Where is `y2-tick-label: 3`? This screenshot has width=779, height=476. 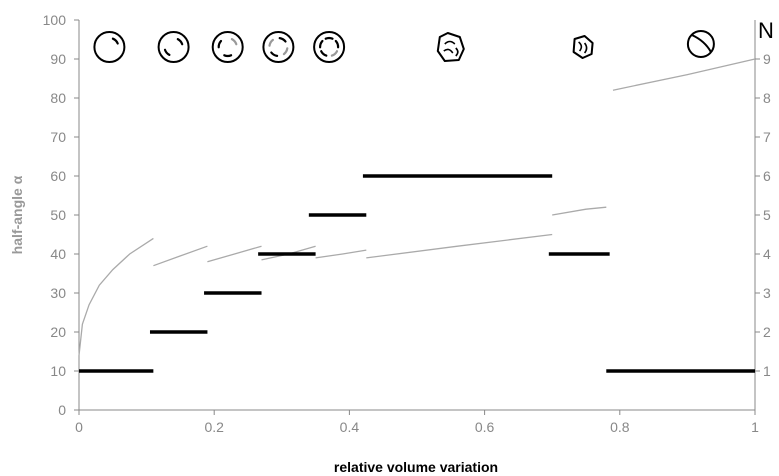
y2-tick-label: 3 is located at coordinates (767, 293).